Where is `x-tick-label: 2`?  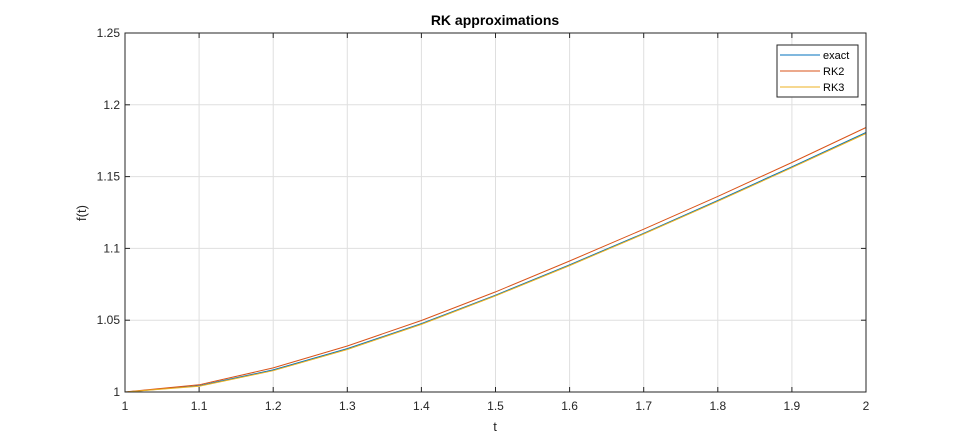 x-tick-label: 2 is located at coordinates (866, 406).